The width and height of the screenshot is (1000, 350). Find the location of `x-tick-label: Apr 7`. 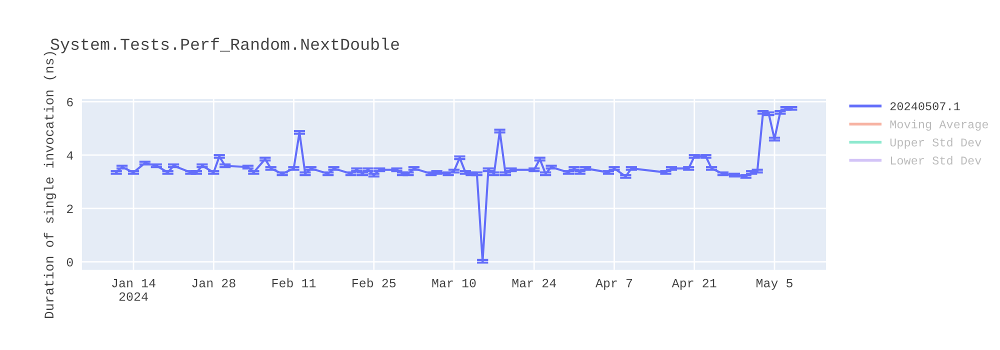

x-tick-label: Apr 7 is located at coordinates (613, 284).